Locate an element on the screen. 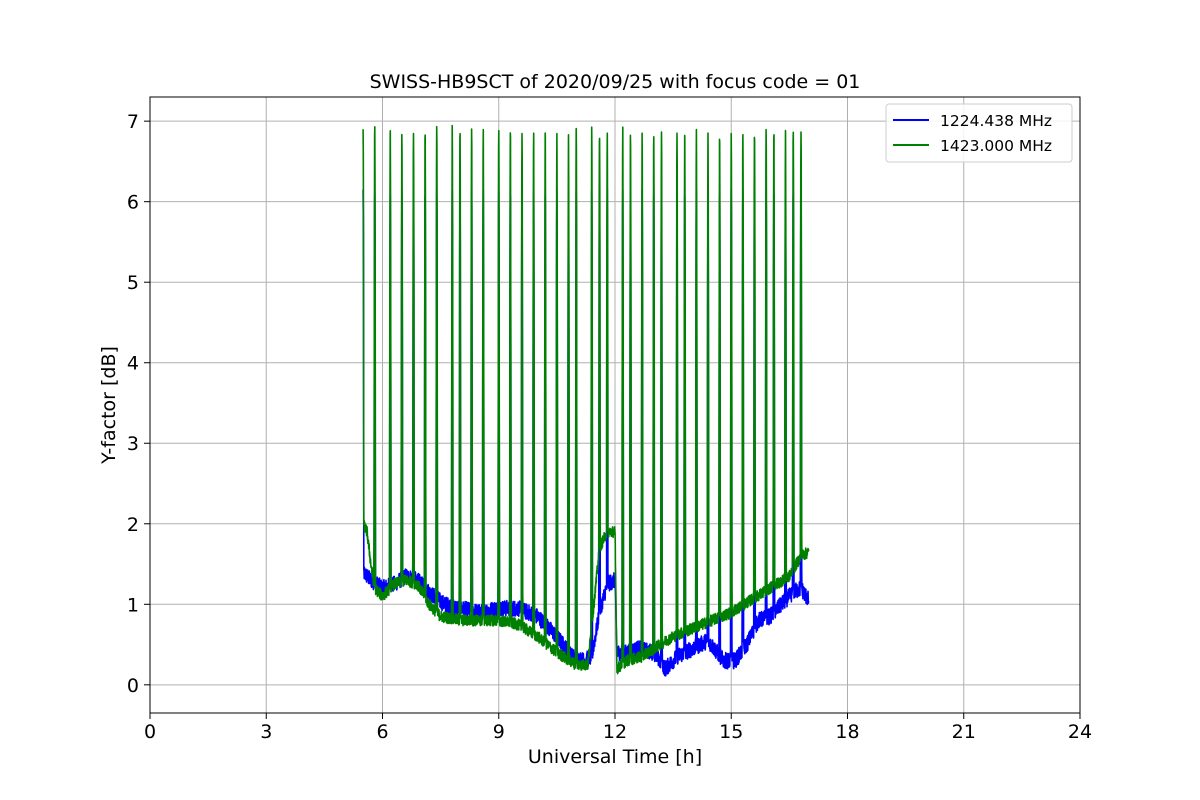 The image size is (1200, 800). x-tick-label: 21 is located at coordinates (964, 732).